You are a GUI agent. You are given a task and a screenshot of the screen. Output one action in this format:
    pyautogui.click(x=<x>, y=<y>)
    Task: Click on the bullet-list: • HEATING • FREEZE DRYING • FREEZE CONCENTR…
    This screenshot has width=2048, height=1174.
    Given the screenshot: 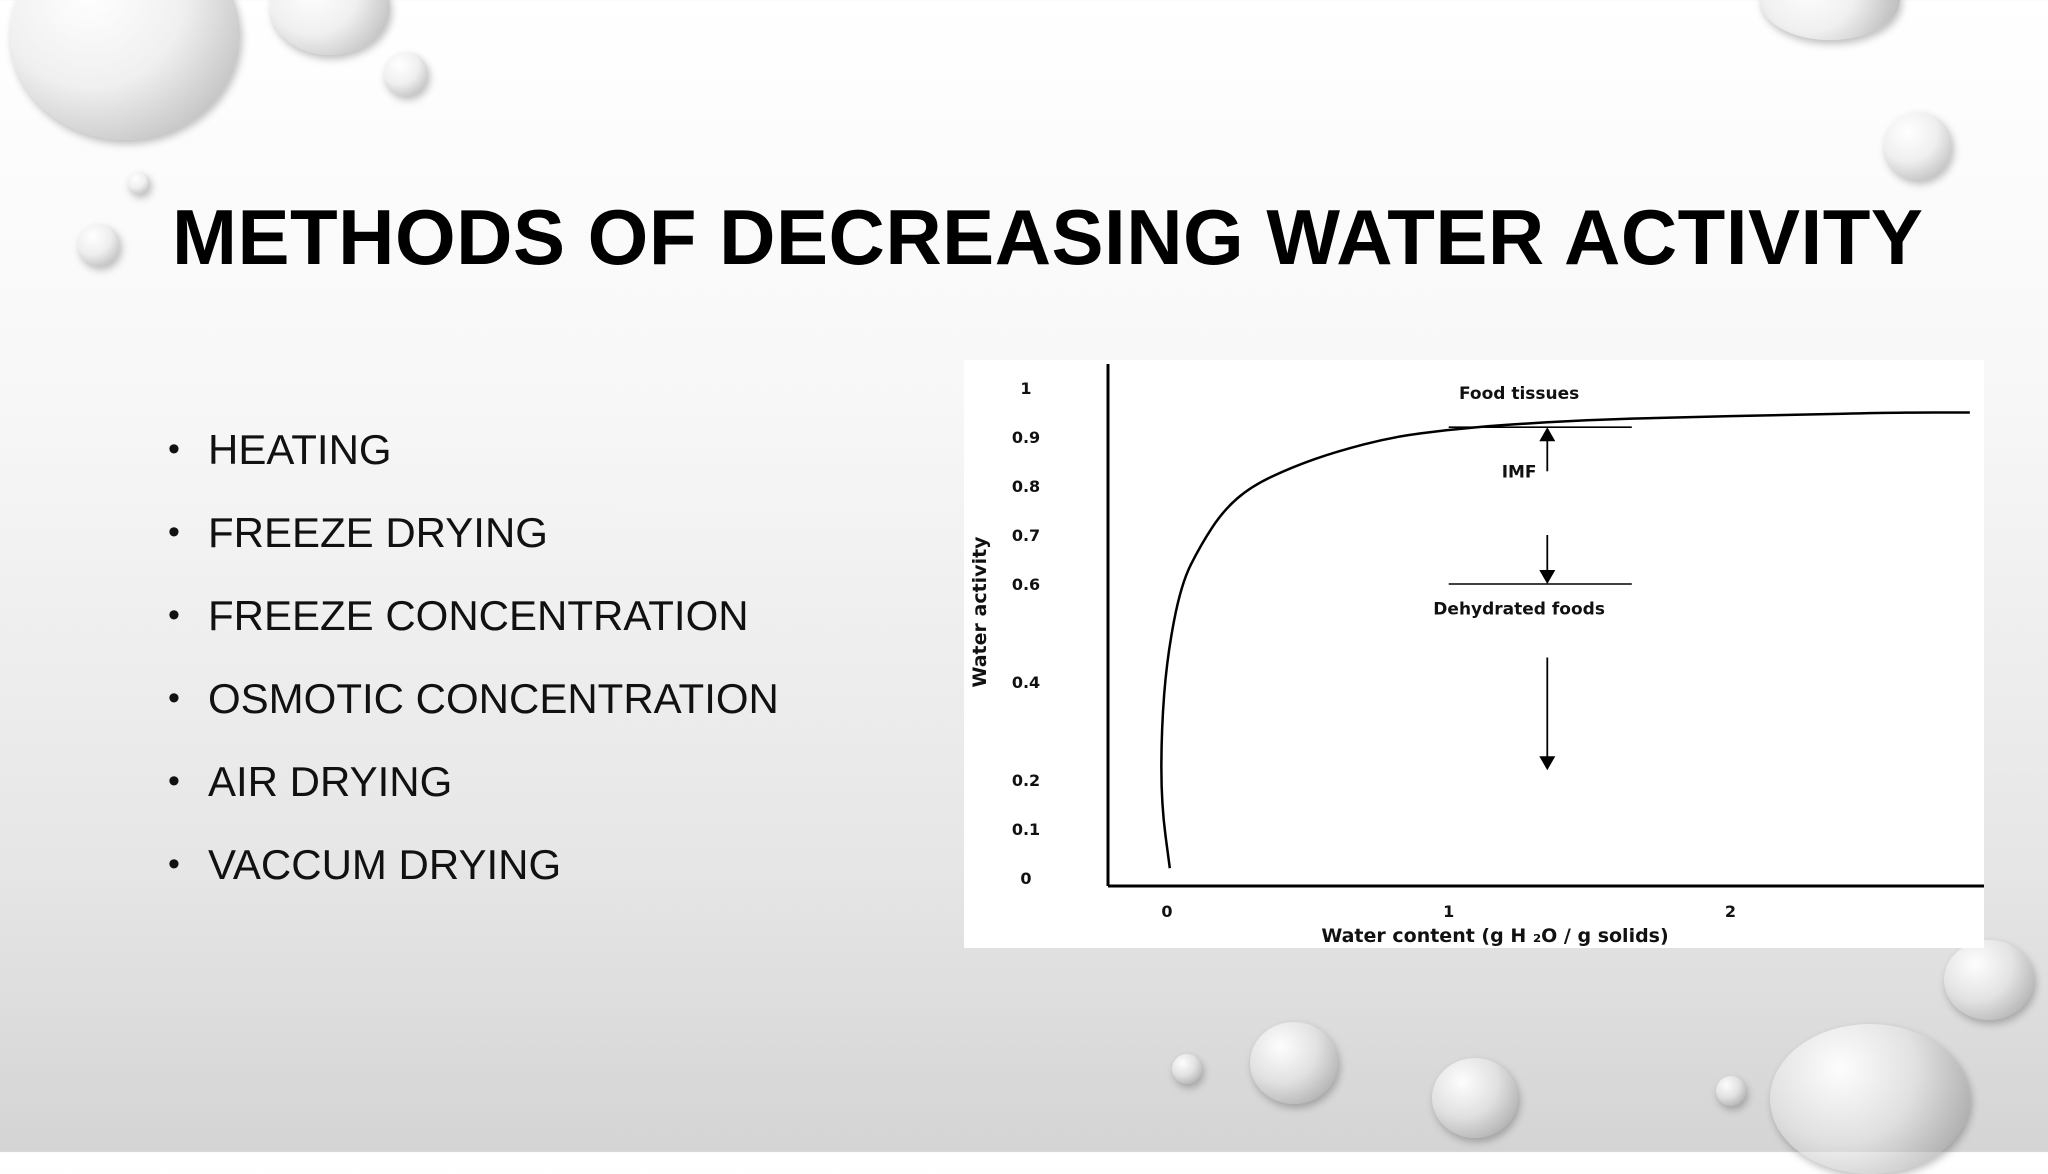 What is the action you would take?
    pyautogui.click(x=473, y=657)
    